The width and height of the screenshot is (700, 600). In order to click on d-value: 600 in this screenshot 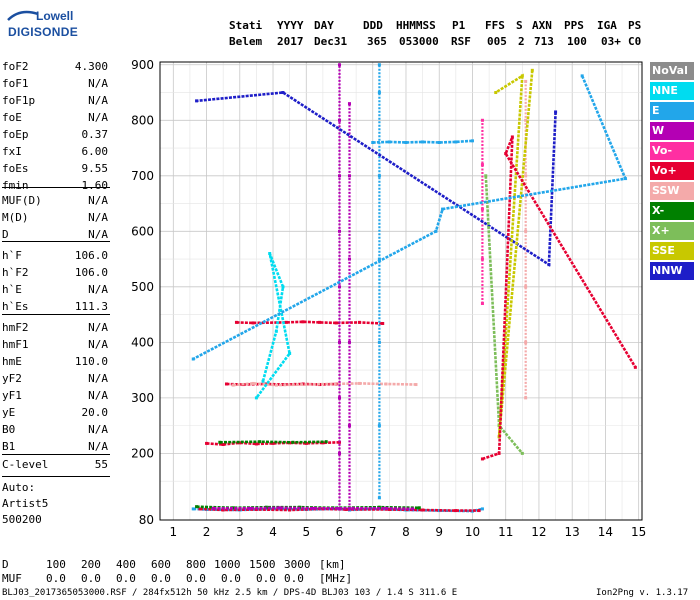, I will do `click(161, 564)`.